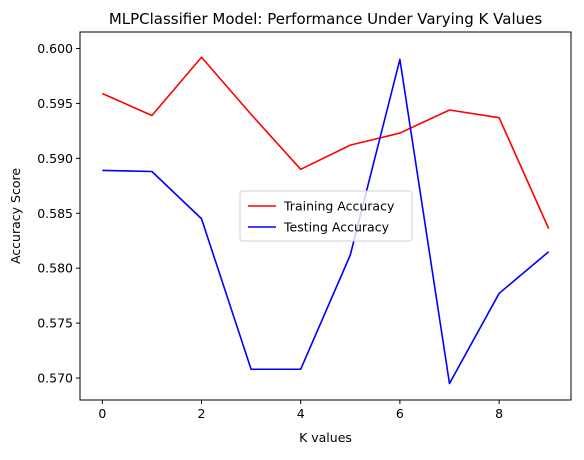 The image size is (584, 460). Describe the element at coordinates (55, 213) in the screenshot. I see `y-tick-label: 0.585` at that location.